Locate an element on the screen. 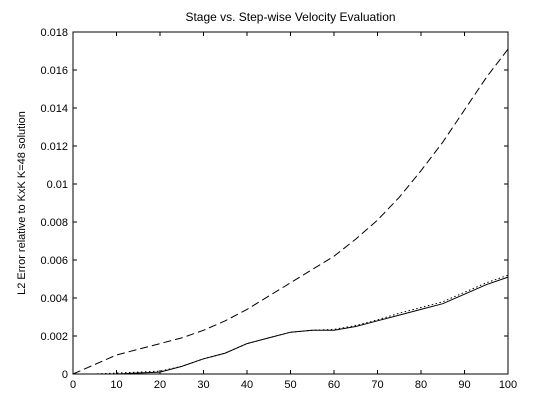  chart-title: Stage vs. Step-wise Velocity Evaluation is located at coordinates (290, 17).